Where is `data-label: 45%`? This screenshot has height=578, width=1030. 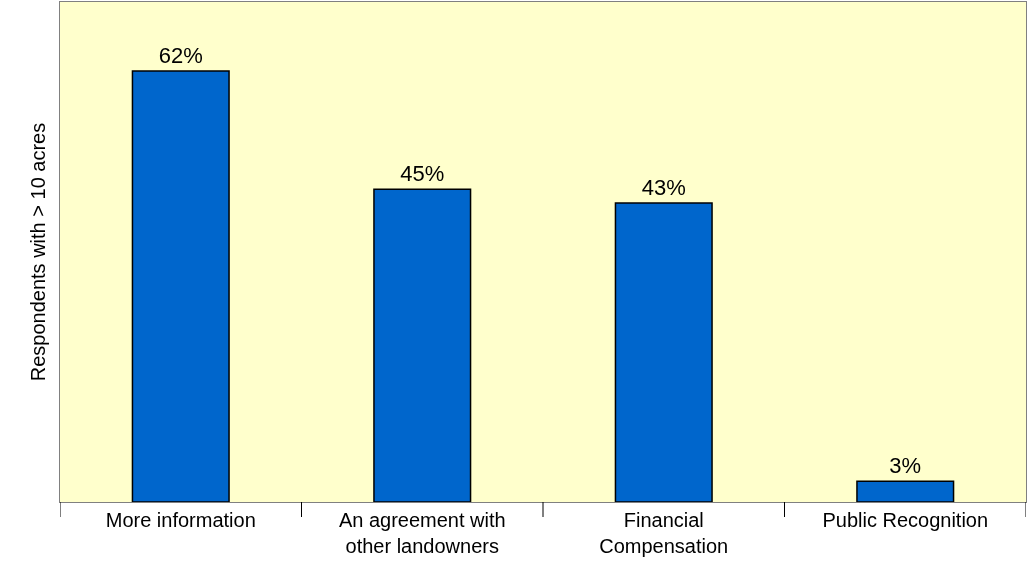 data-label: 45% is located at coordinates (422, 174).